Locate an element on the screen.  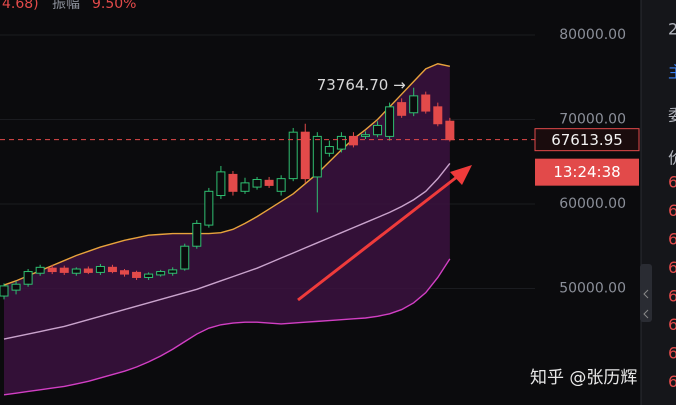
scroll-icon is located at coordinates (646, 304).